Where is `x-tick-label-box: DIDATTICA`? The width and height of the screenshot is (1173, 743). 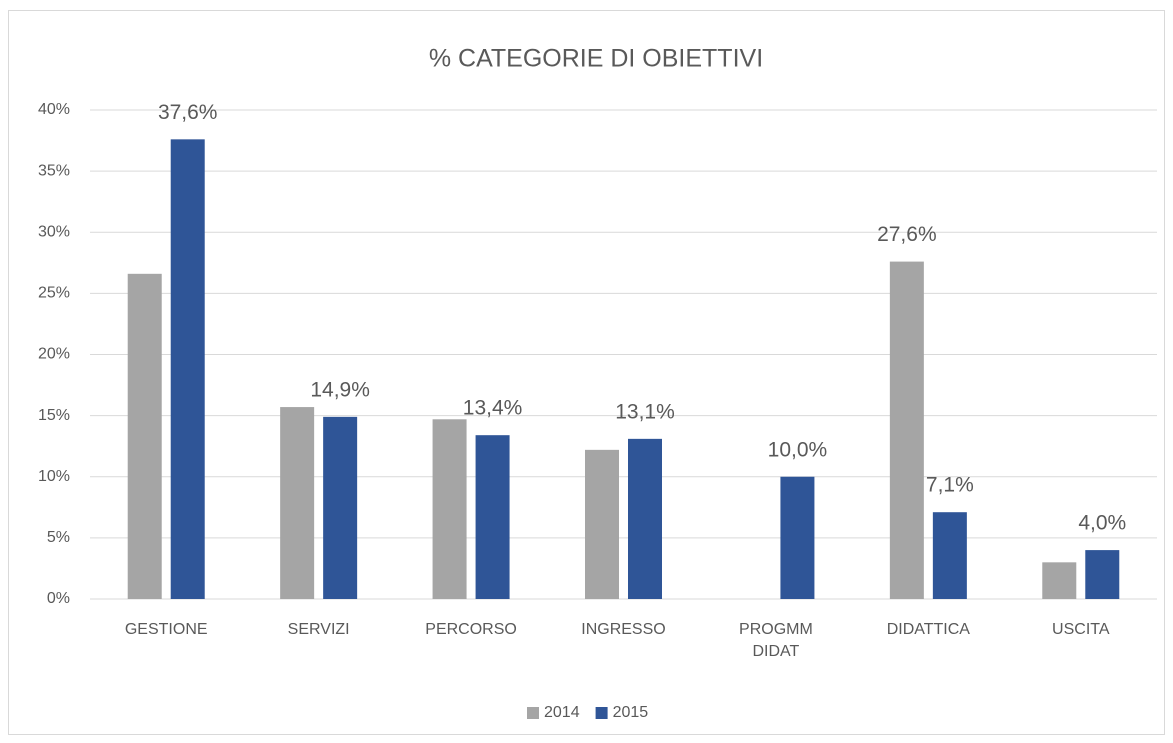
x-tick-label-box: DIDATTICA is located at coordinates (928, 629).